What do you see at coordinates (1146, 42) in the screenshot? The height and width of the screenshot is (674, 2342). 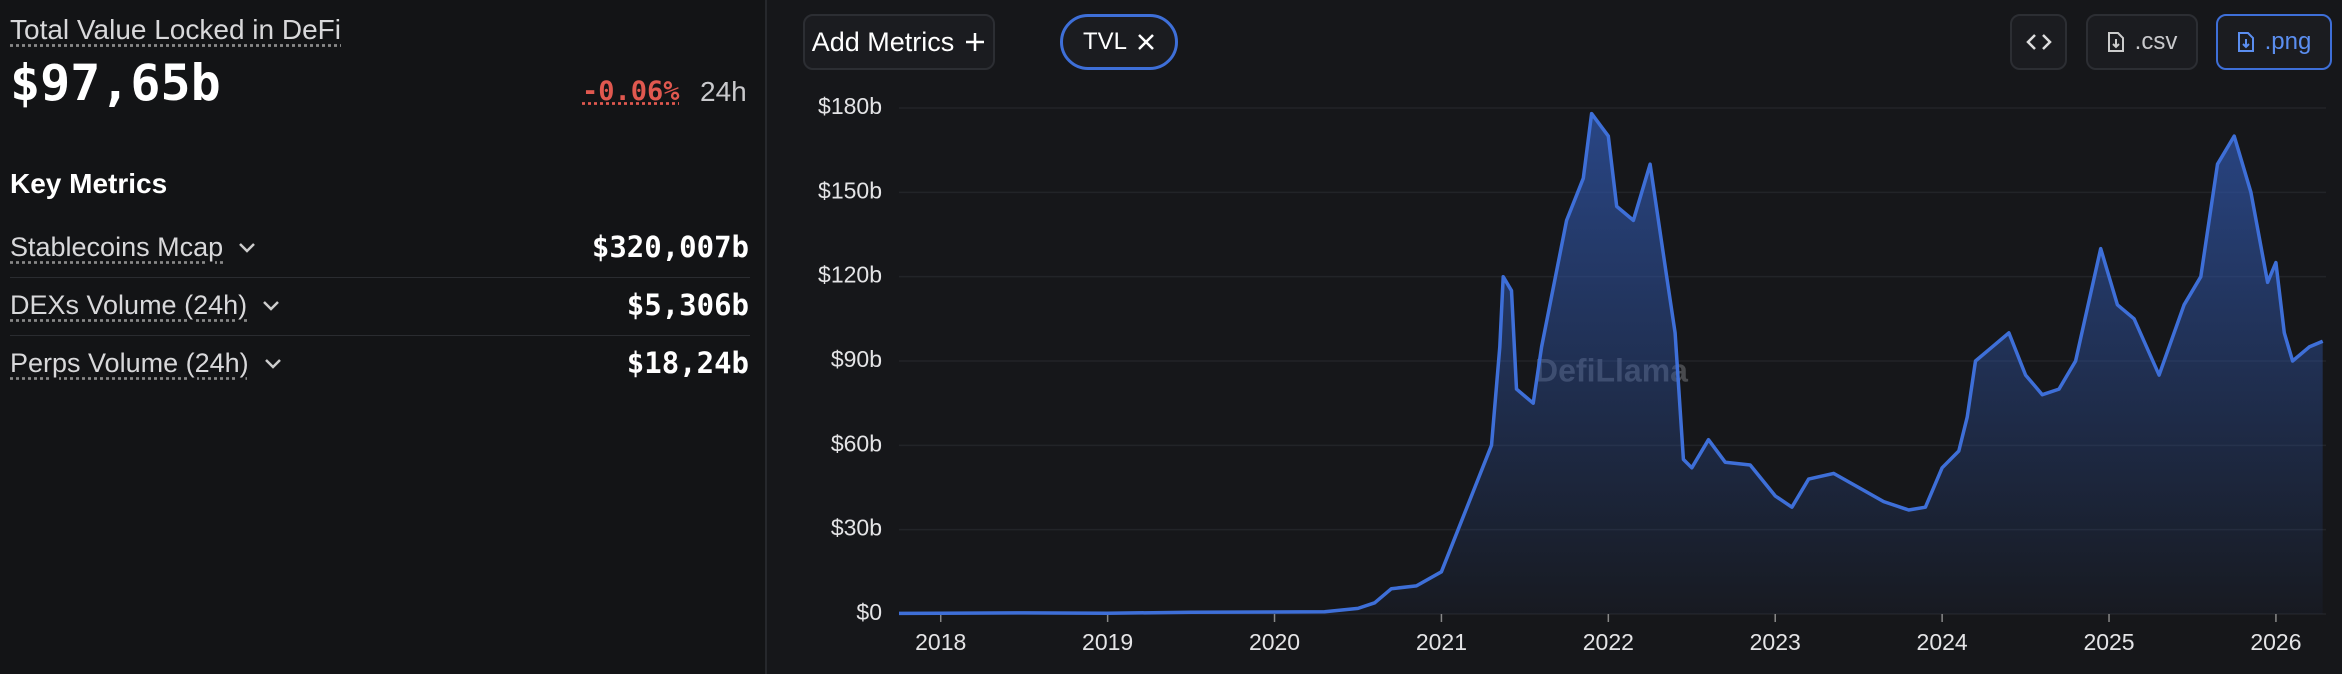 I see `close-icon` at bounding box center [1146, 42].